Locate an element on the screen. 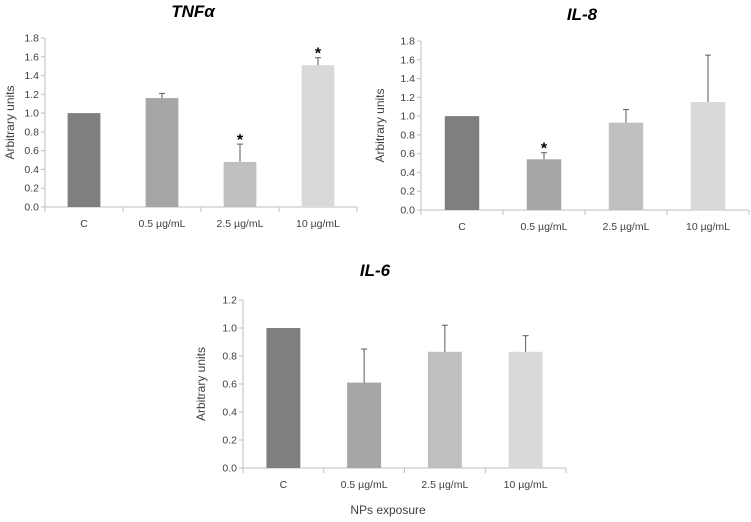  x-axis-label: NPs exposure is located at coordinates (388, 510).